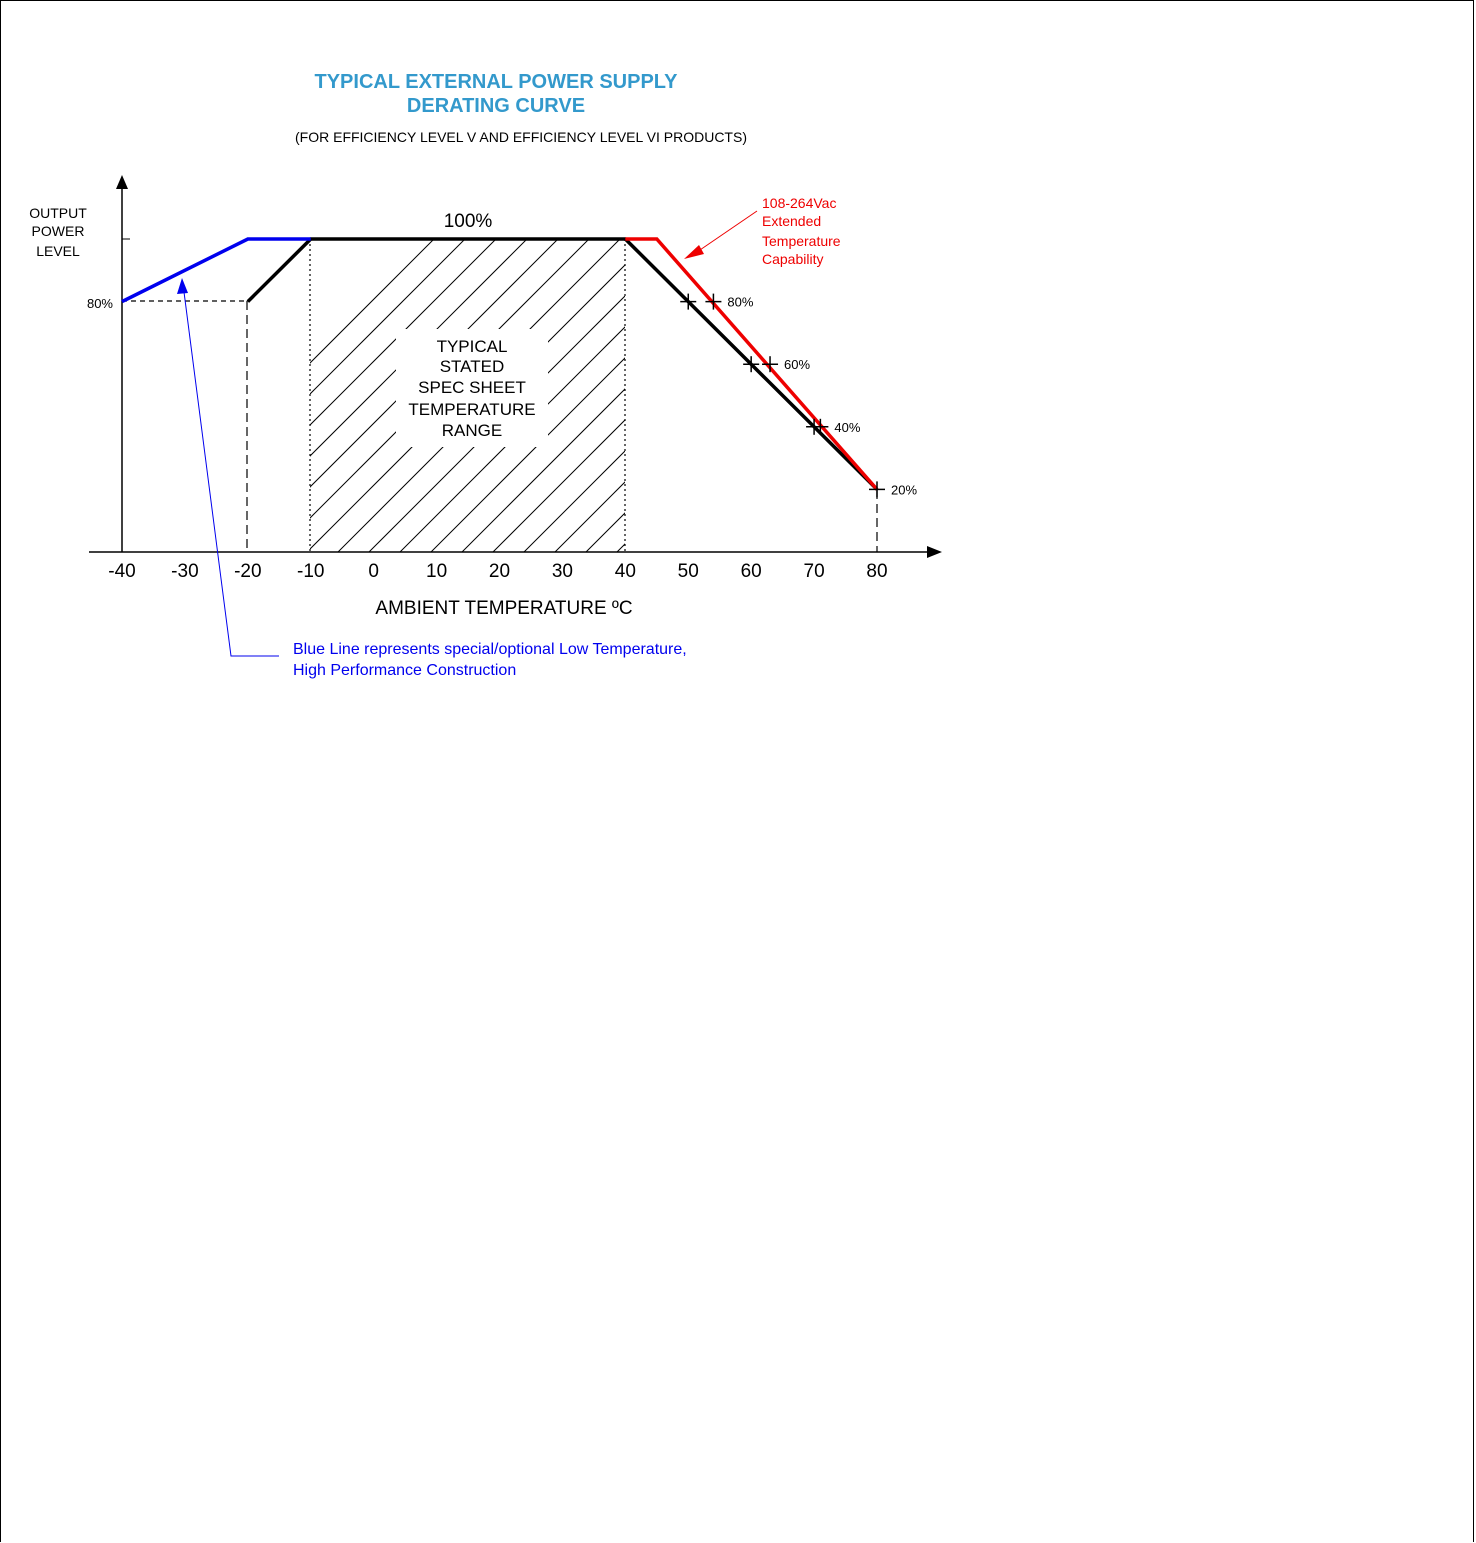  I want to click on point-label: 20%, so click(904, 489).